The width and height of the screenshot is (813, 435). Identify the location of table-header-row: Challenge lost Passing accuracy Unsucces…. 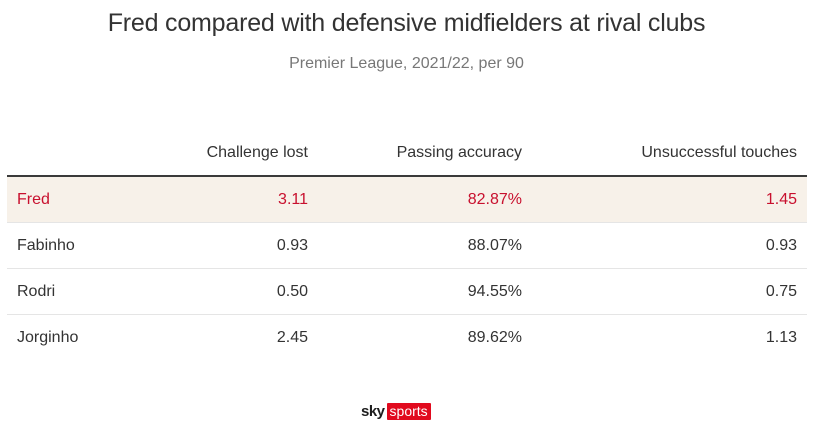
(407, 153).